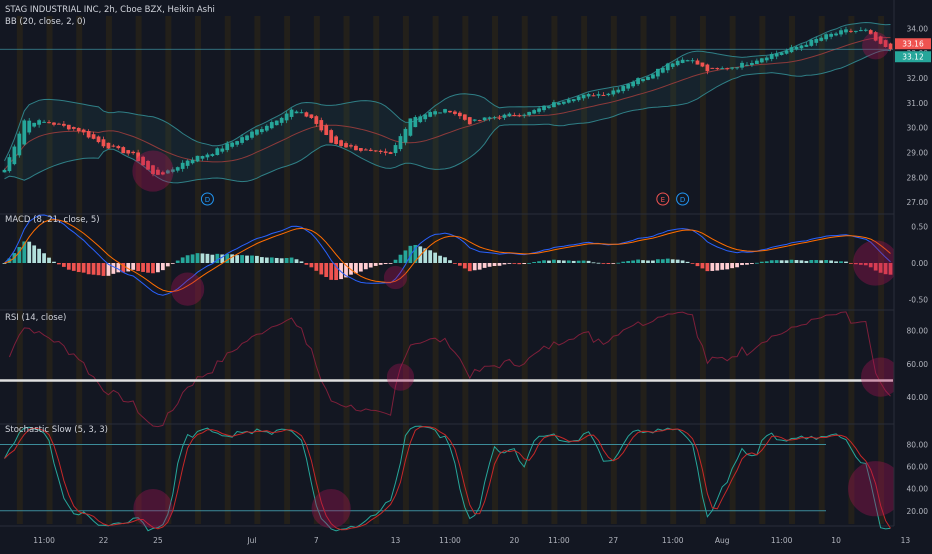 Image resolution: width=932 pixels, height=554 pixels. I want to click on event-badge-d: D, so click(683, 199).